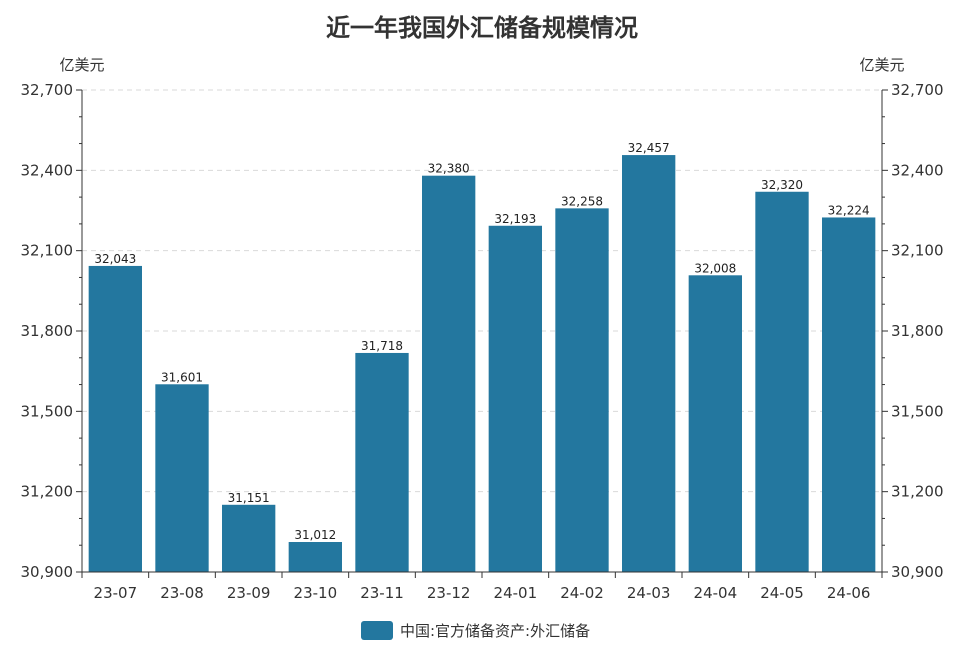  I want to click on data-label: 32,258, so click(582, 201).